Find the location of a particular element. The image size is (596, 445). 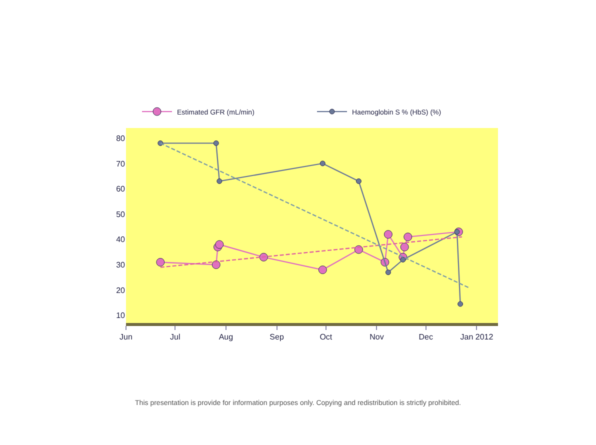

y-tick-label: 70 is located at coordinates (121, 163).